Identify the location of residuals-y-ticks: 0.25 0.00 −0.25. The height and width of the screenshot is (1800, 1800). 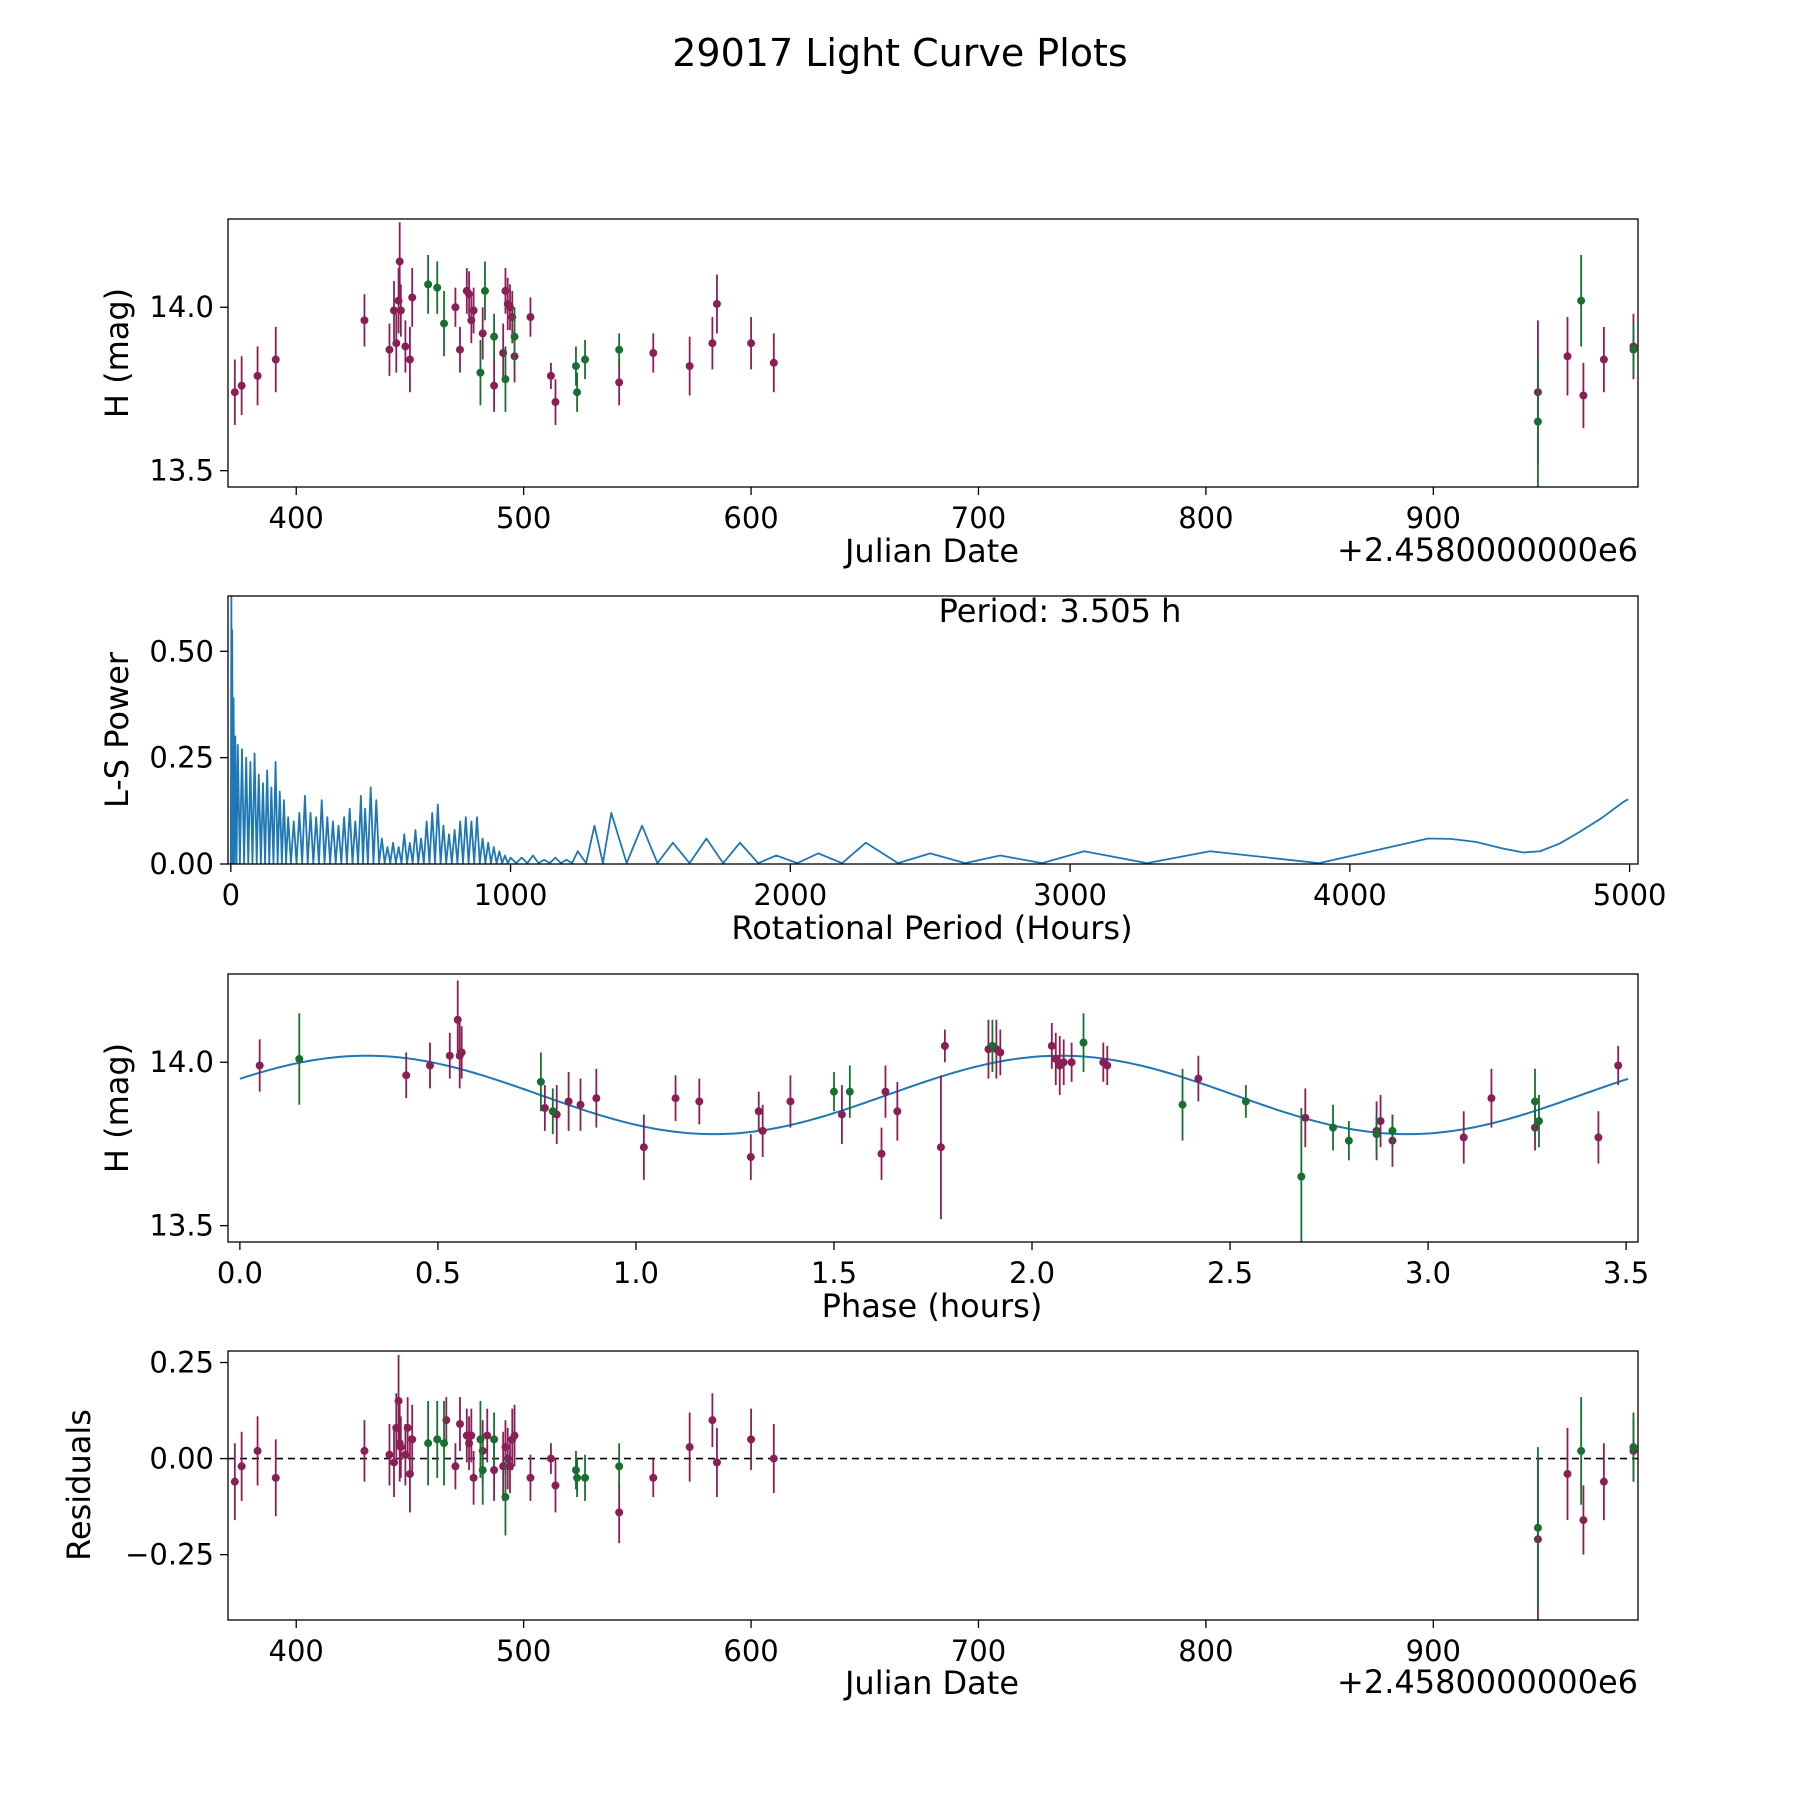
(176, 1459).